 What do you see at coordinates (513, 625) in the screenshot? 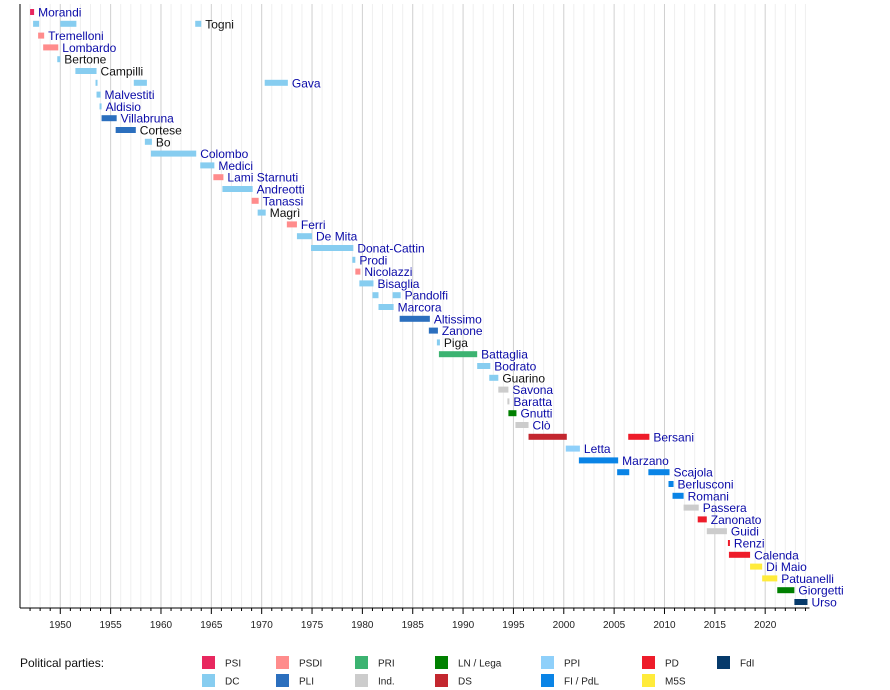
I see `x-tick-label: 1995` at bounding box center [513, 625].